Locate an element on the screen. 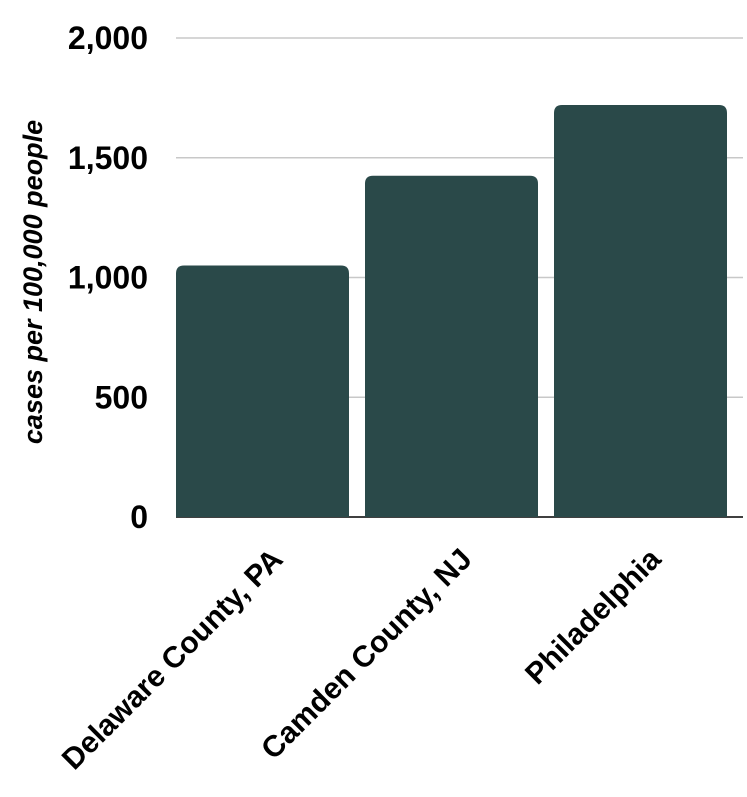 Image resolution: width=747 pixels, height=797 pixels. y-axis-ticks: 0 500 1,000 1,500 2,000 is located at coordinates (108, 277).